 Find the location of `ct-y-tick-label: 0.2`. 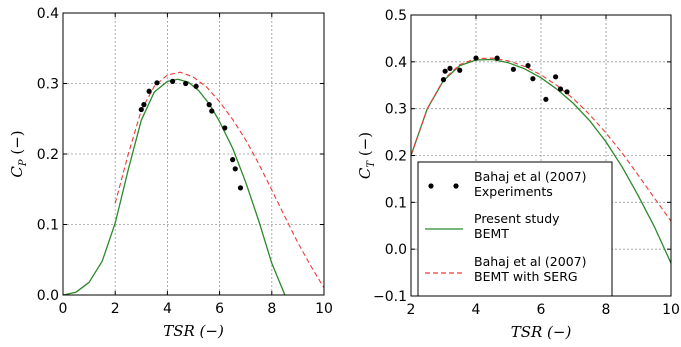

ct-y-tick-label: 0.2 is located at coordinates (396, 157).